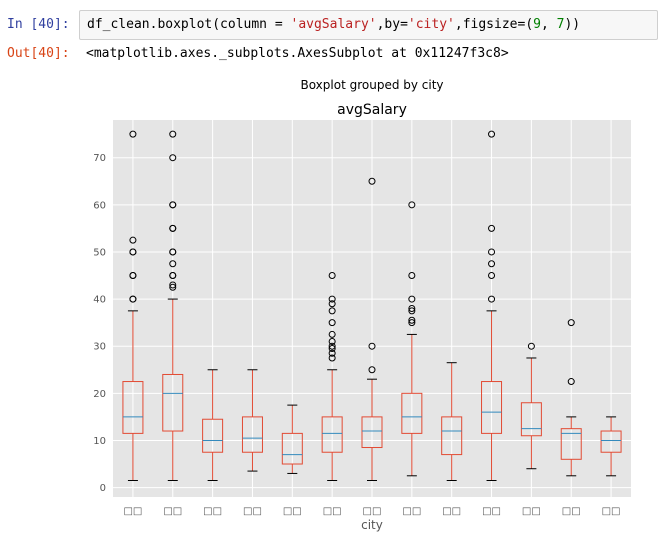 Image resolution: width=658 pixels, height=547 pixels. Describe the element at coordinates (431, 24) in the screenshot. I see `code-token: 'city'` at that location.